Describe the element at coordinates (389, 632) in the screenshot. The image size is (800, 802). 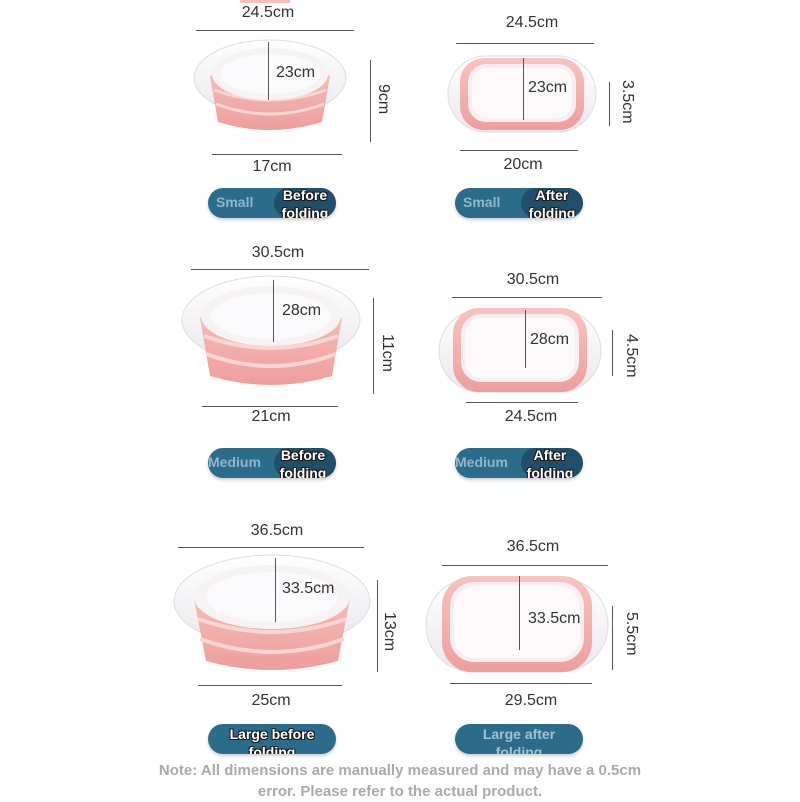
I see `height-label: 13cm` at that location.